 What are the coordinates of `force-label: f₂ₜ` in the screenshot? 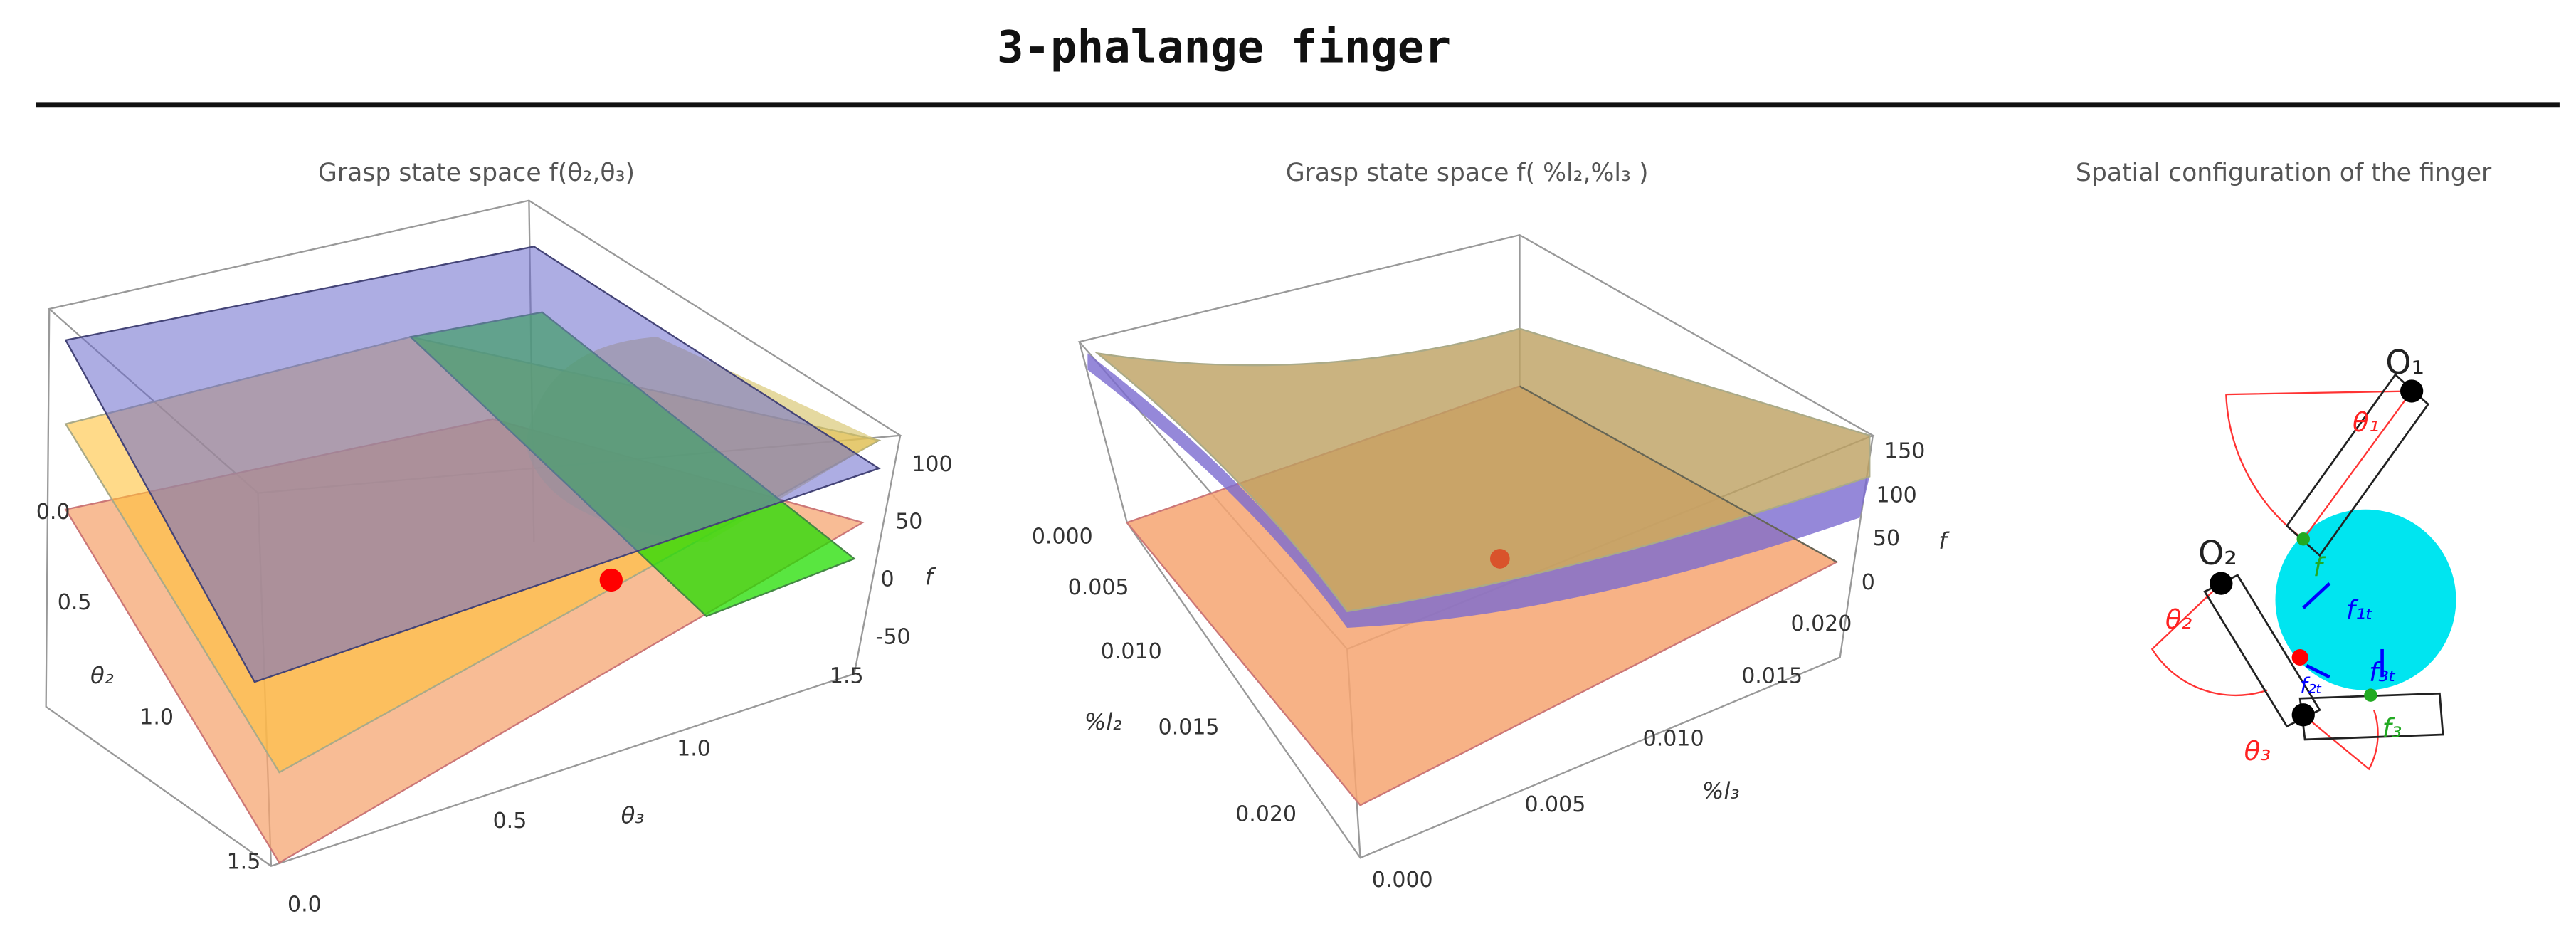 It's located at (2311, 686).